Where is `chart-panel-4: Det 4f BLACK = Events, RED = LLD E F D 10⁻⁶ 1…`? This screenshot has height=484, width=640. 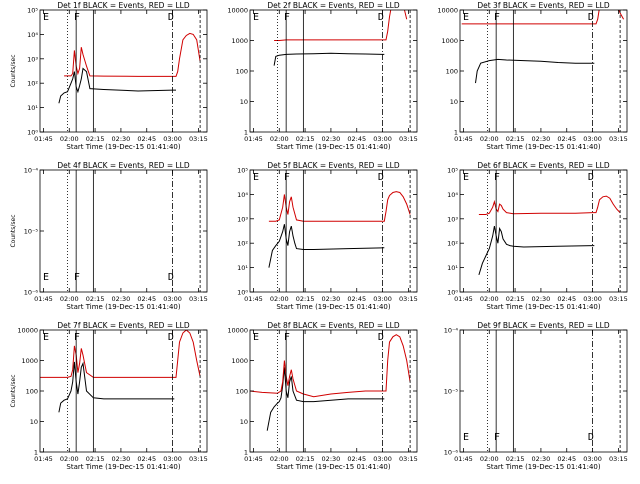
chart-panel-4: Det 4f BLACK = Events, RED = LLD E F D 10⁻⁶ 1… is located at coordinates (109, 236).